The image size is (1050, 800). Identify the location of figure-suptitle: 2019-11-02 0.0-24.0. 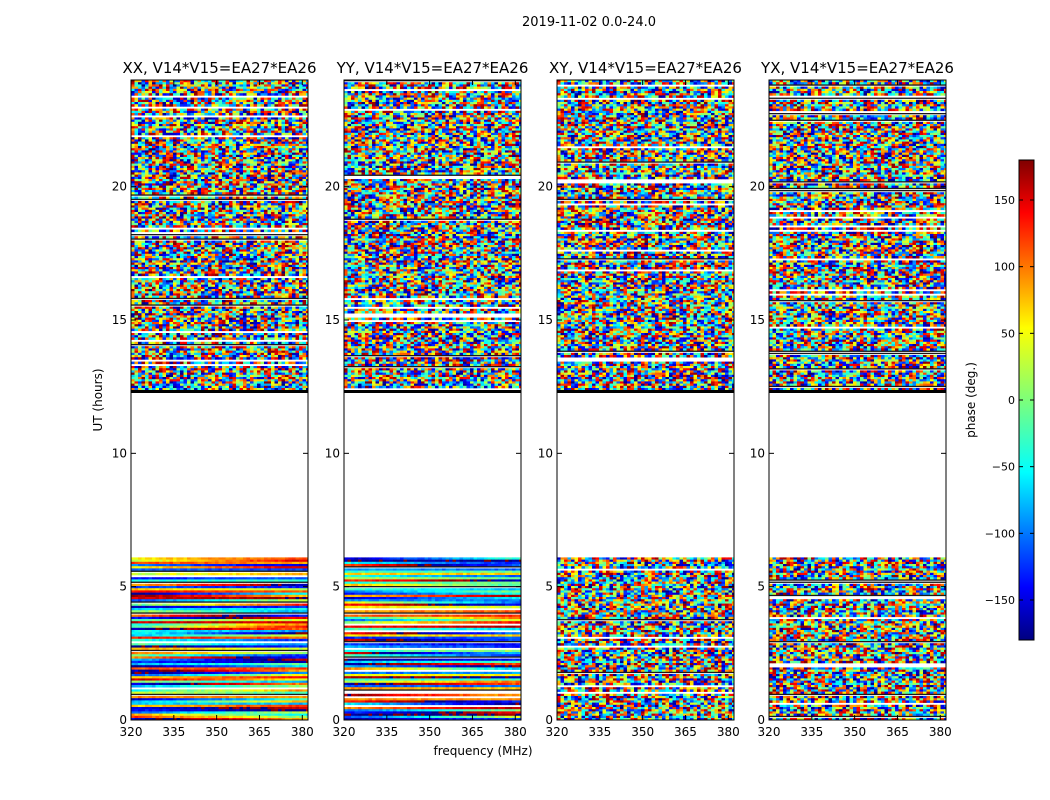
(589, 22).